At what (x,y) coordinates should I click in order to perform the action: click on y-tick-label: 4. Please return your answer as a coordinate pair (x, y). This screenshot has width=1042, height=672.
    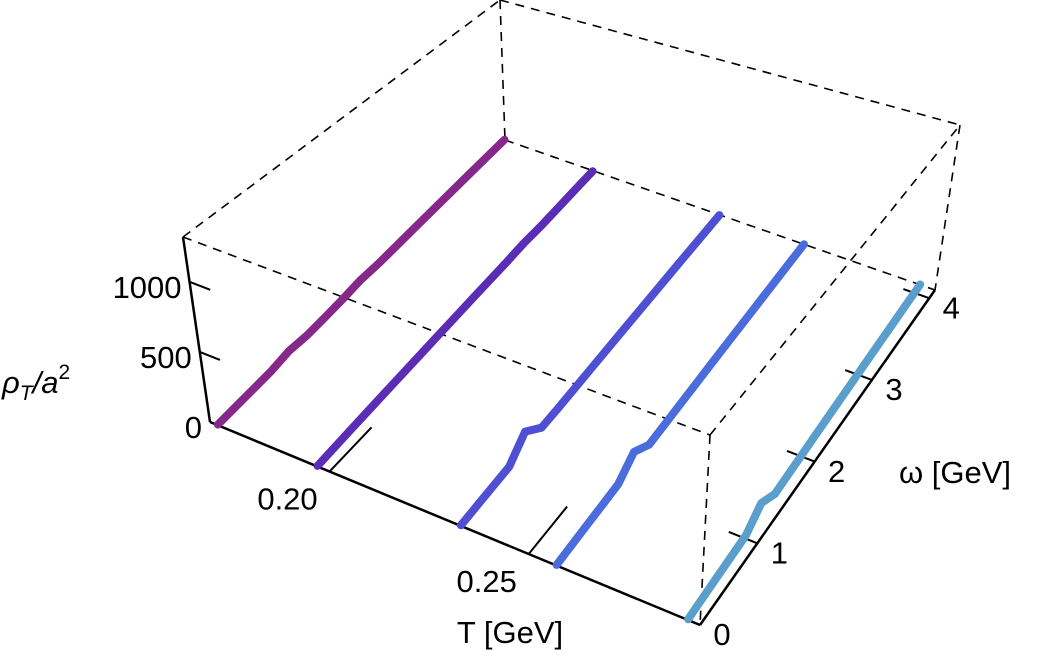
    Looking at the image, I should click on (951, 307).